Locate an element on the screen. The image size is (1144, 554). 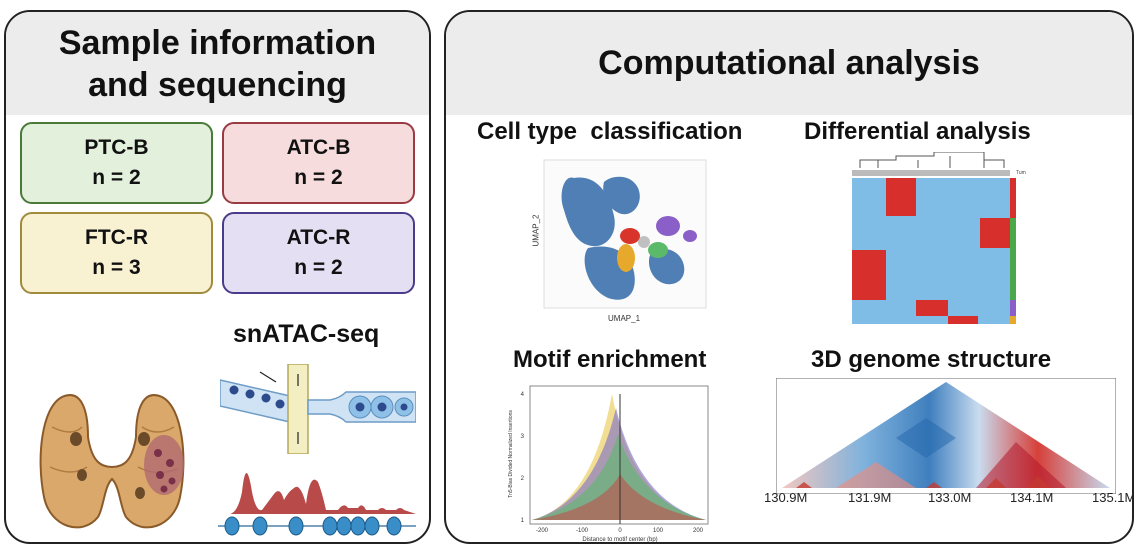
umap-plot: UMAP_1 UMAP_2 is located at coordinates (620, 241).